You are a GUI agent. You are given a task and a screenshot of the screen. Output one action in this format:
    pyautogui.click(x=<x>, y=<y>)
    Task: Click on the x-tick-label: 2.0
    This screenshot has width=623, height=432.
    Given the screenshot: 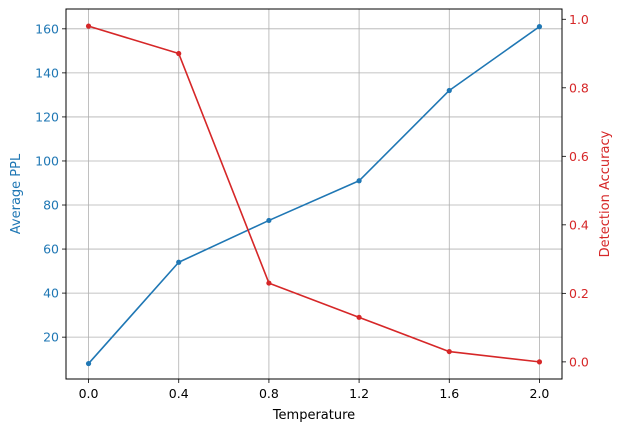 What is the action you would take?
    pyautogui.click(x=540, y=393)
    